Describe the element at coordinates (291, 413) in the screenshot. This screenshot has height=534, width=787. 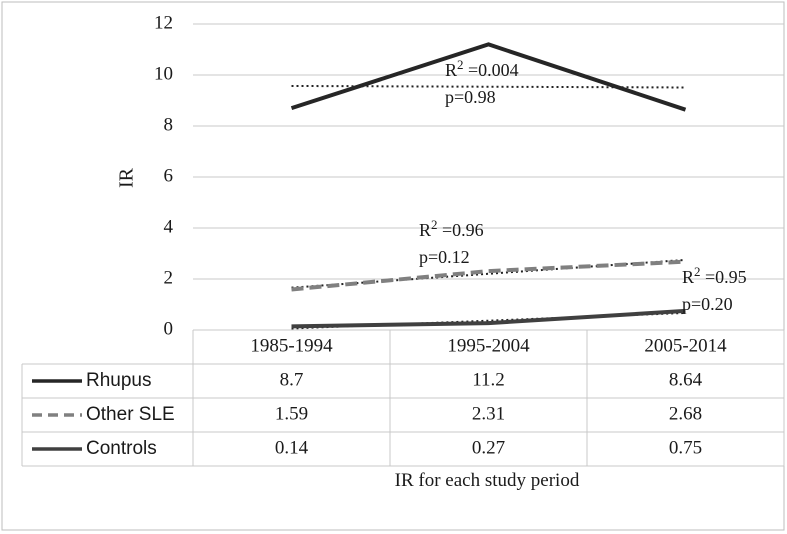
I see `table-value: 1.59` at that location.